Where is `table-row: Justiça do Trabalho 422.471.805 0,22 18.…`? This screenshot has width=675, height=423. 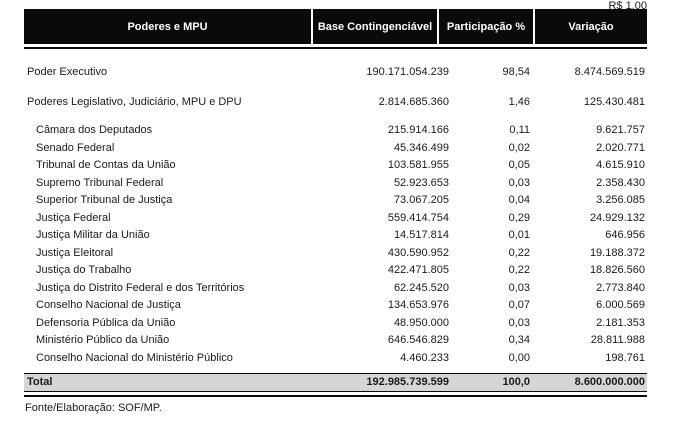 table-row: Justiça do Trabalho 422.471.805 0,22 18.… is located at coordinates (335, 271).